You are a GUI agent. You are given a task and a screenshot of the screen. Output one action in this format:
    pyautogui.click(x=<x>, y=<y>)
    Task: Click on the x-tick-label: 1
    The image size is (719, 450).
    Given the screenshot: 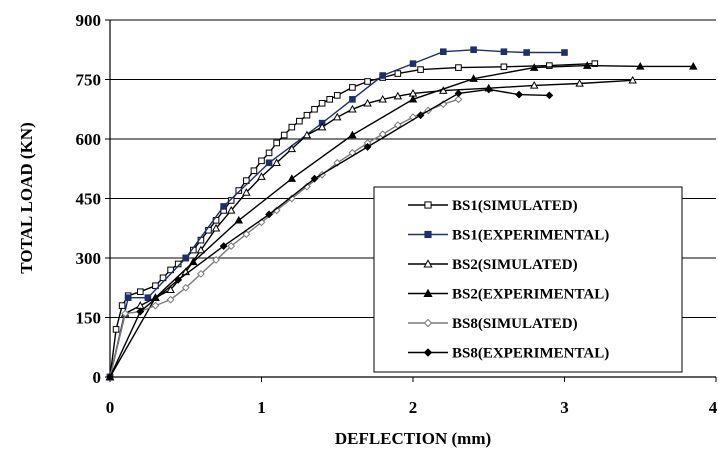 What is the action you would take?
    pyautogui.click(x=261, y=407)
    